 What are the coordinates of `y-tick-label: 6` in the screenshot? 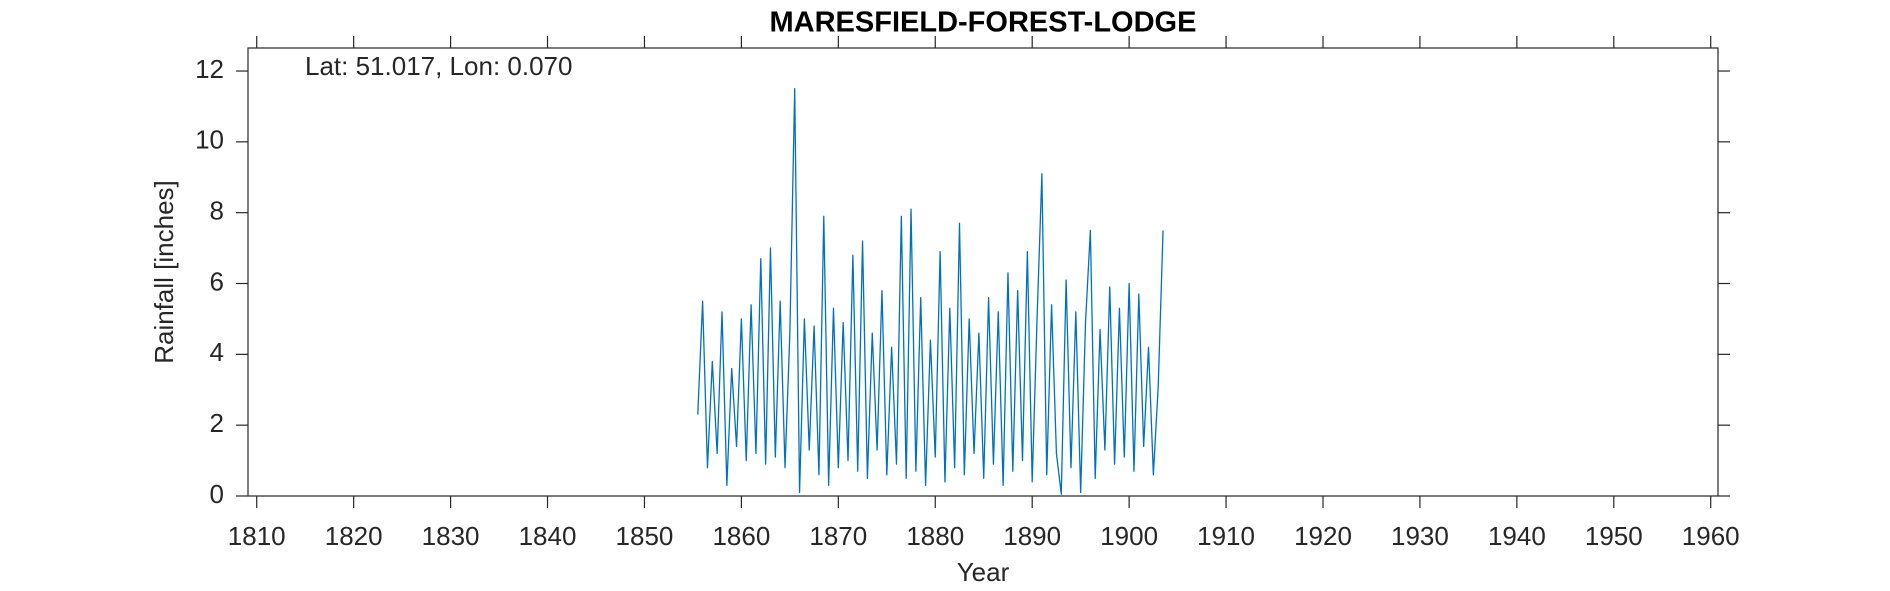 It's located at (217, 281).